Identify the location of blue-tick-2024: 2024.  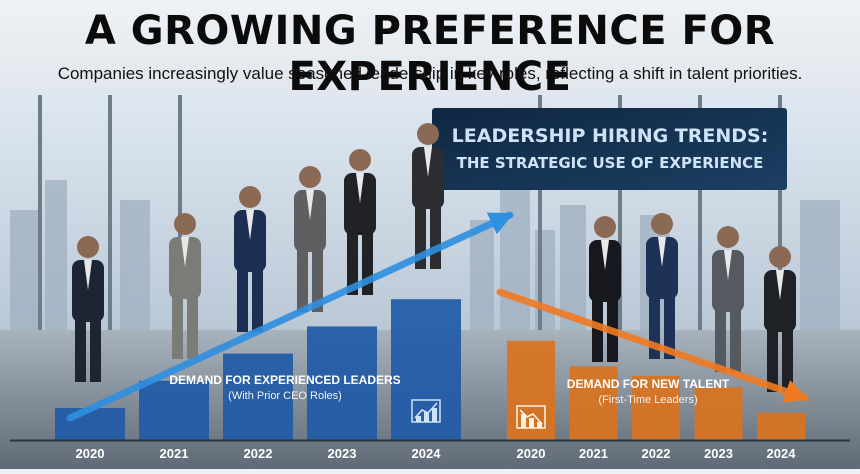
(427, 453).